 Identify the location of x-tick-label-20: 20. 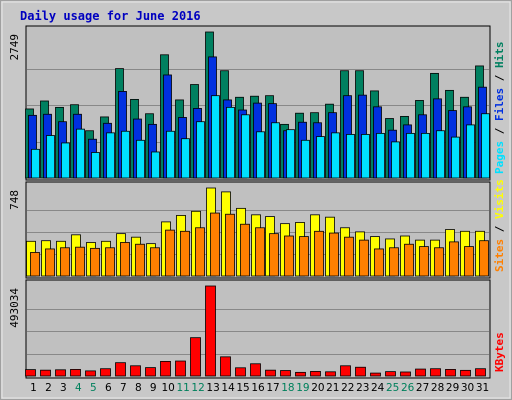
(317, 388).